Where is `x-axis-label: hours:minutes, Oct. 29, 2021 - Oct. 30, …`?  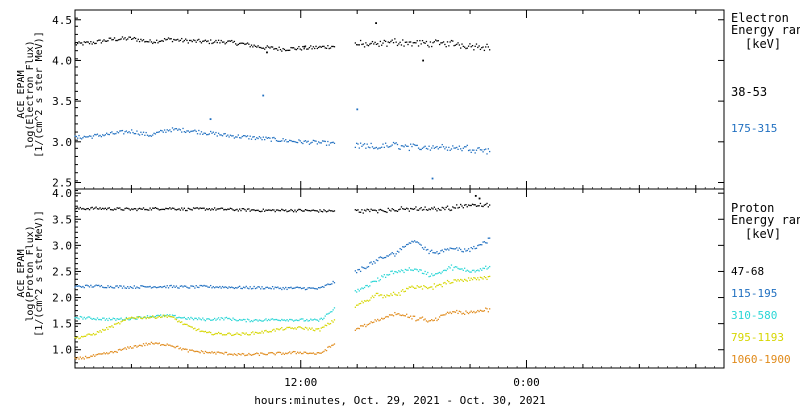
x-axis-label: hours:minutes, Oct. 29, 2021 - Oct. 30, … is located at coordinates (399, 400).